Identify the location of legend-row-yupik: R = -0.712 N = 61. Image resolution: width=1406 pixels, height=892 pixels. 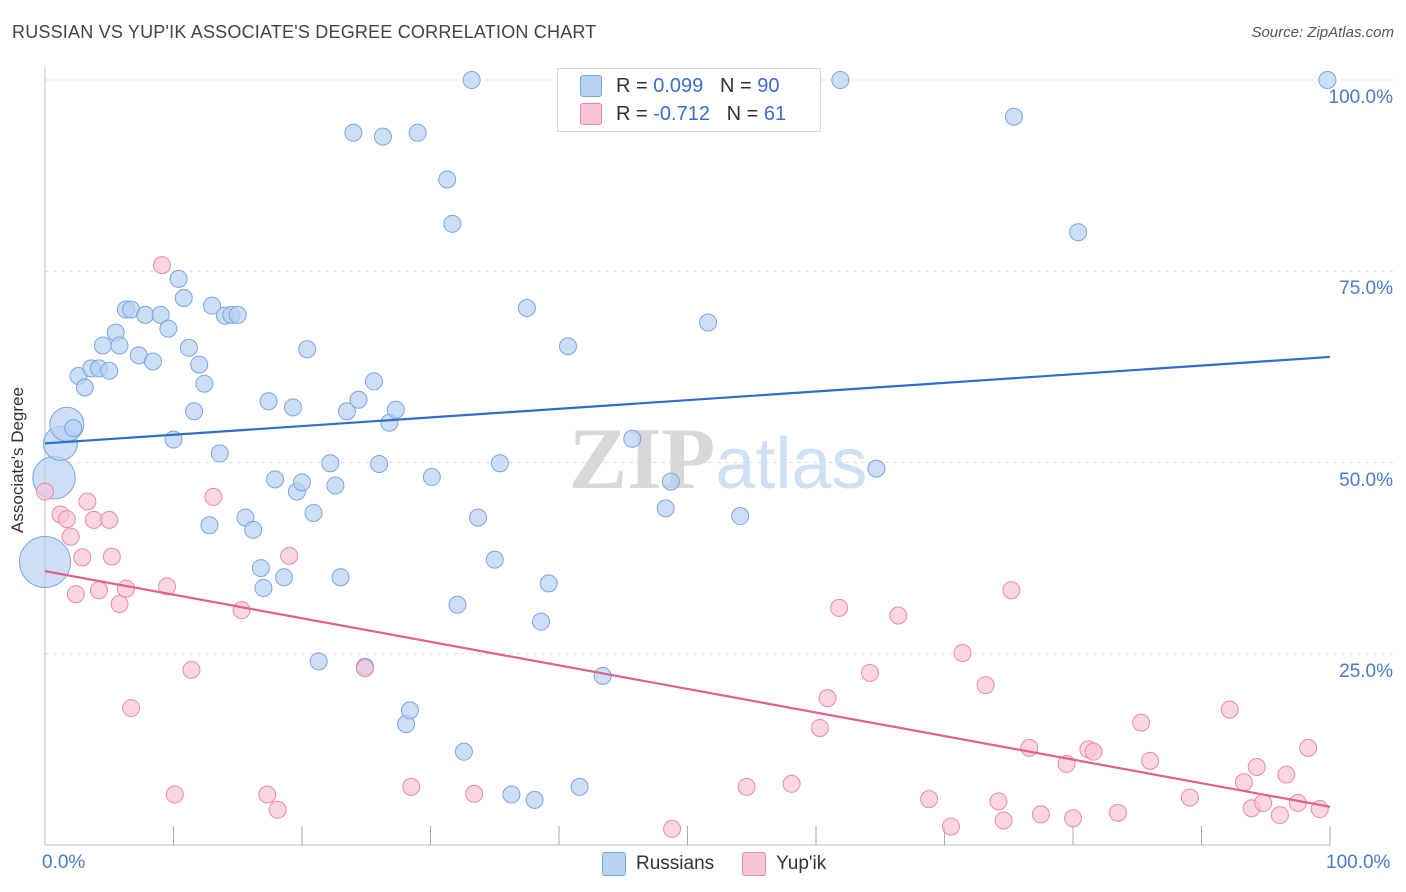
(683, 114).